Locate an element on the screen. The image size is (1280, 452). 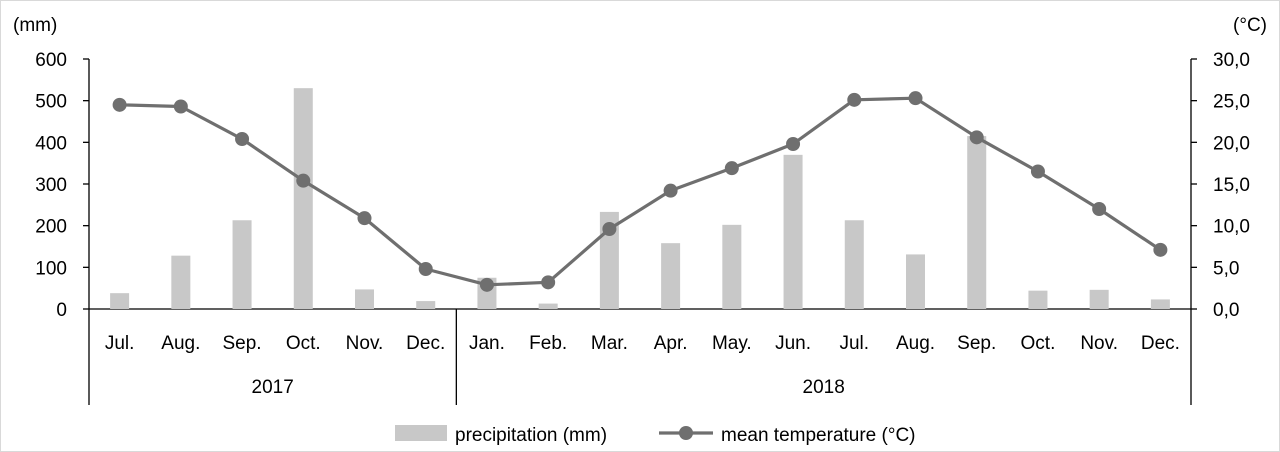
category-label: Jan. is located at coordinates (487, 343).